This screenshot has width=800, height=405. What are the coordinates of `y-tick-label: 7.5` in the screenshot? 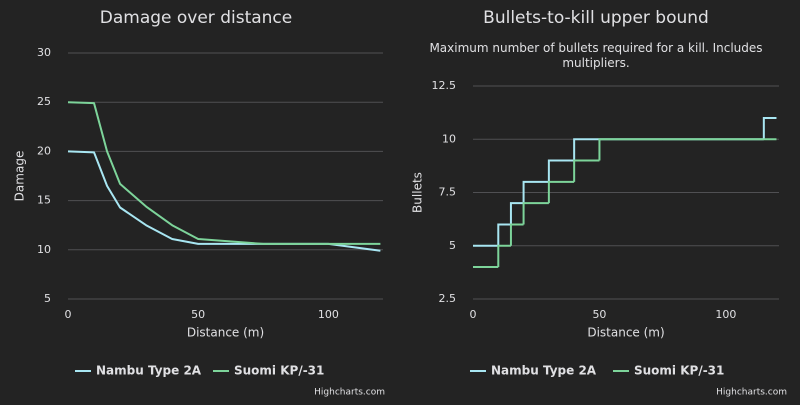 It's located at (448, 192).